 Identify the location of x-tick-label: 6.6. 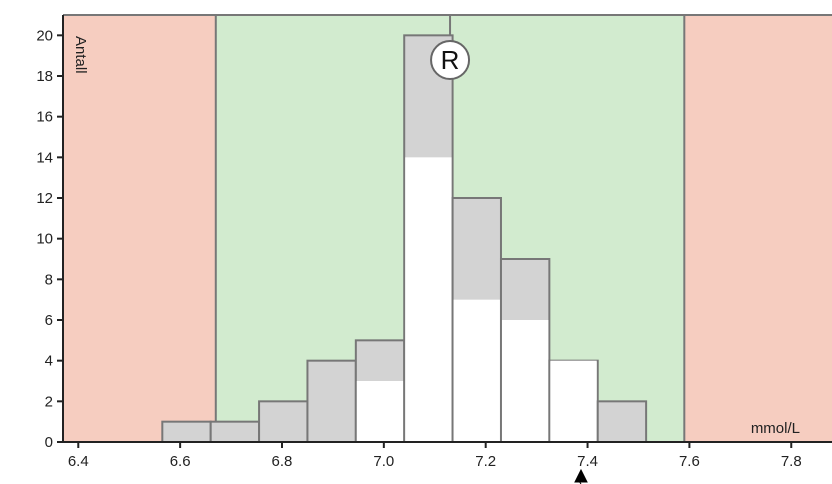
(180, 461).